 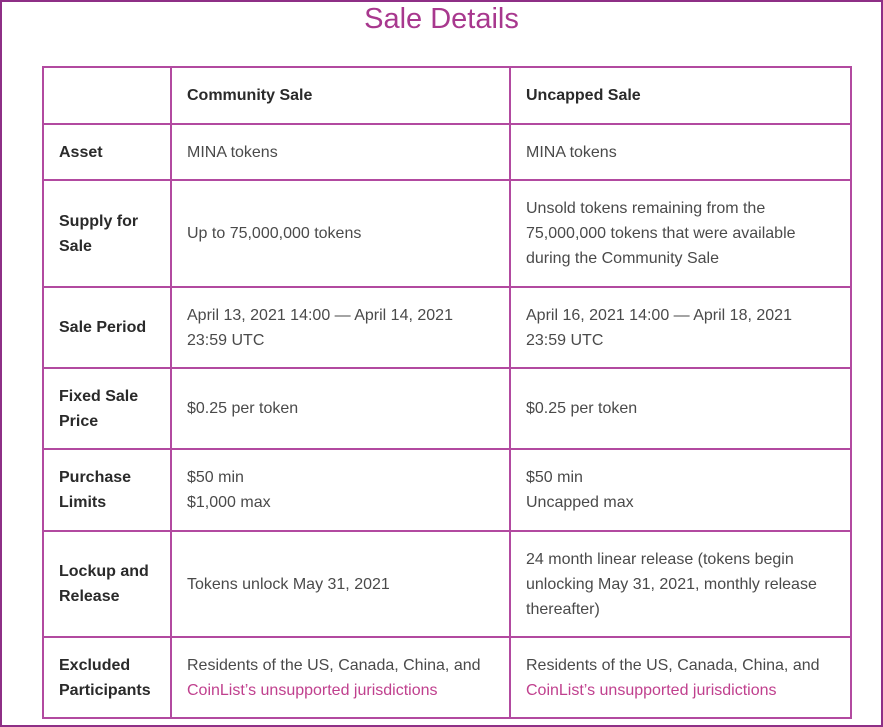 What do you see at coordinates (107, 490) in the screenshot?
I see `row-label: Purchase Limits` at bounding box center [107, 490].